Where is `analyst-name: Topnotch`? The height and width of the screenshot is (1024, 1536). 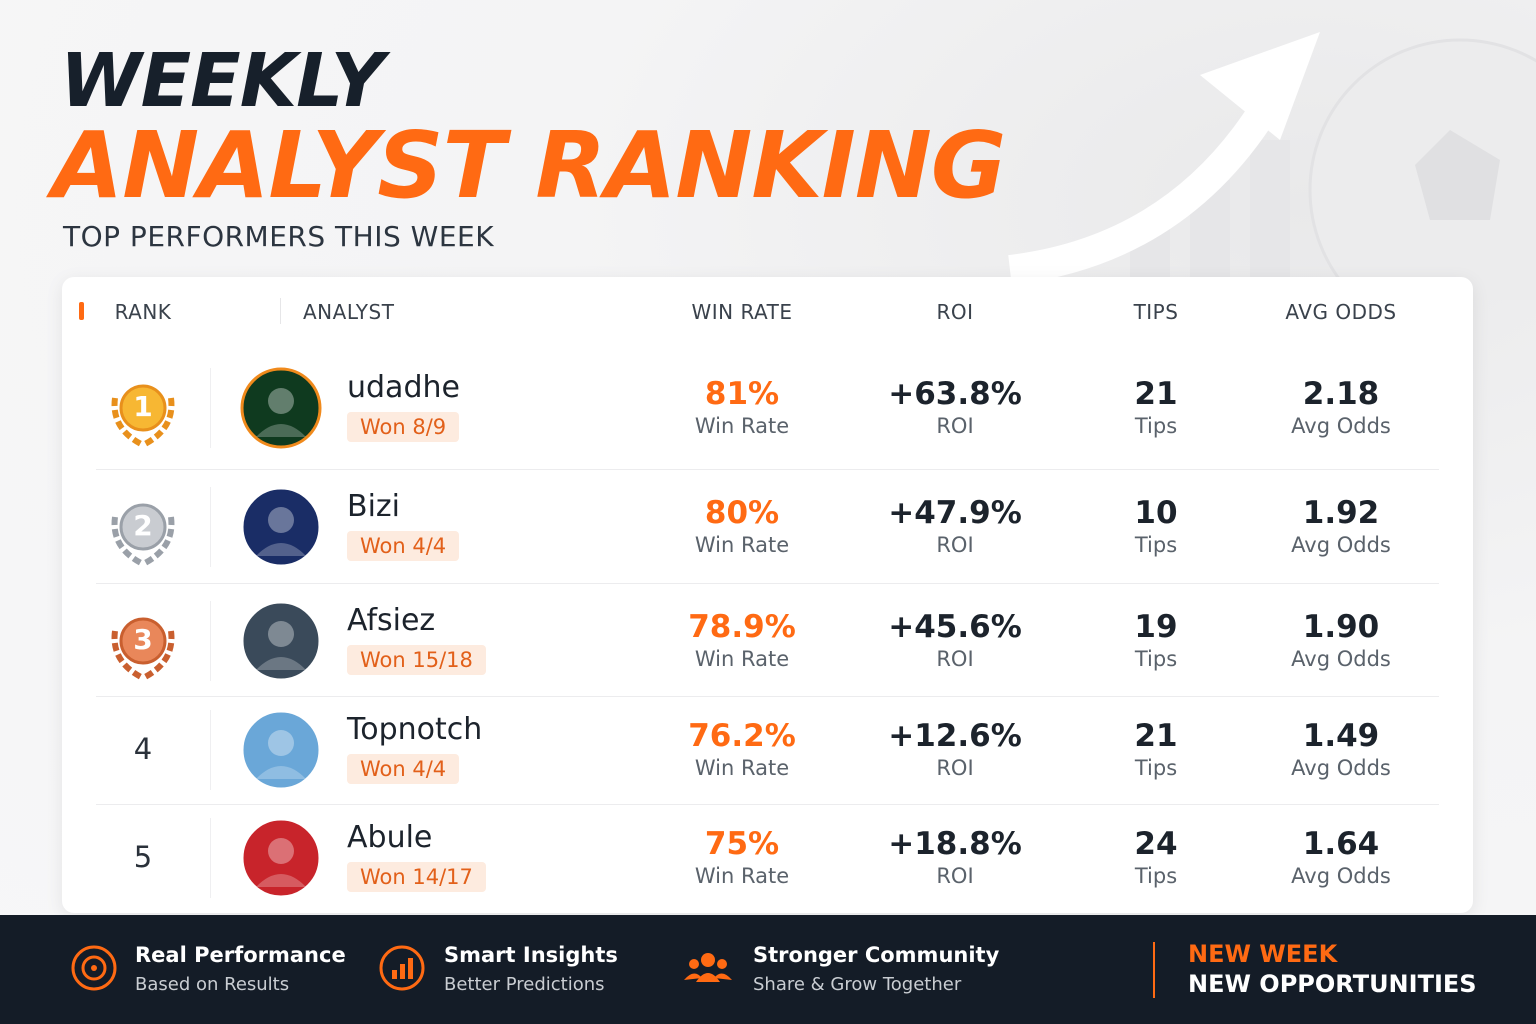 analyst-name: Topnotch is located at coordinates (415, 729).